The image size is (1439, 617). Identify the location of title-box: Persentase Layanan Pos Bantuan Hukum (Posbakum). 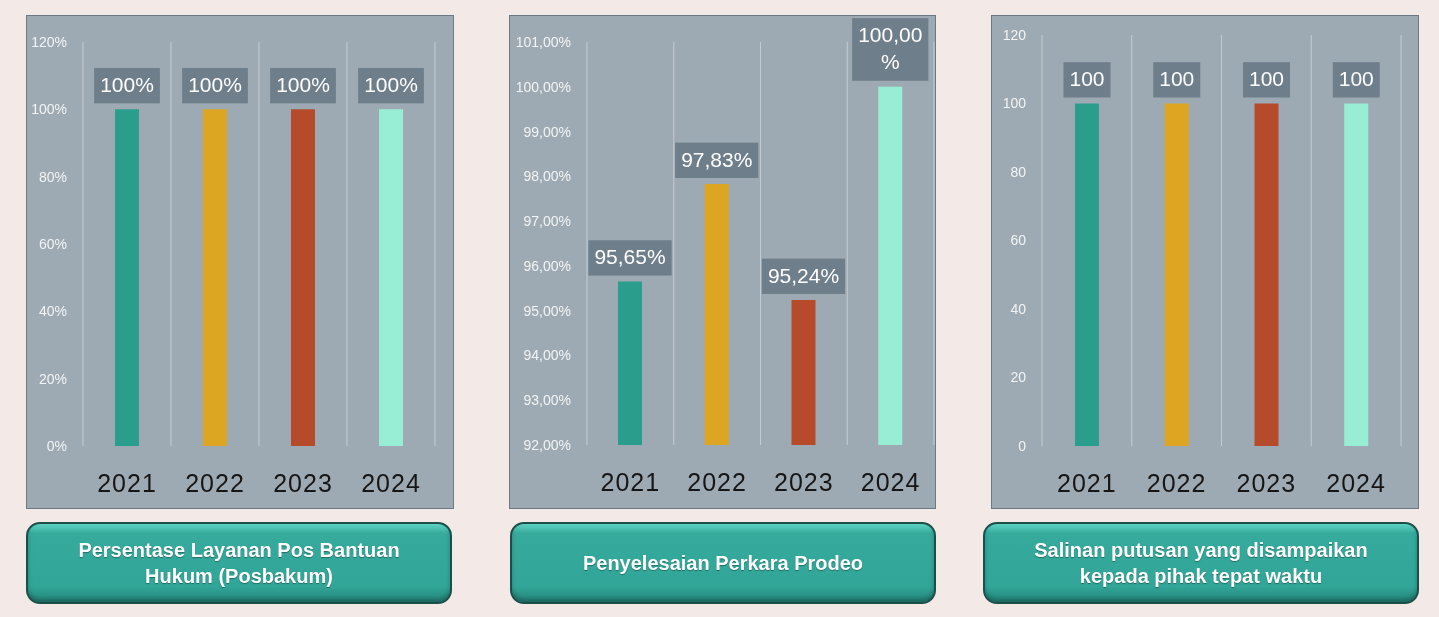
(239, 563).